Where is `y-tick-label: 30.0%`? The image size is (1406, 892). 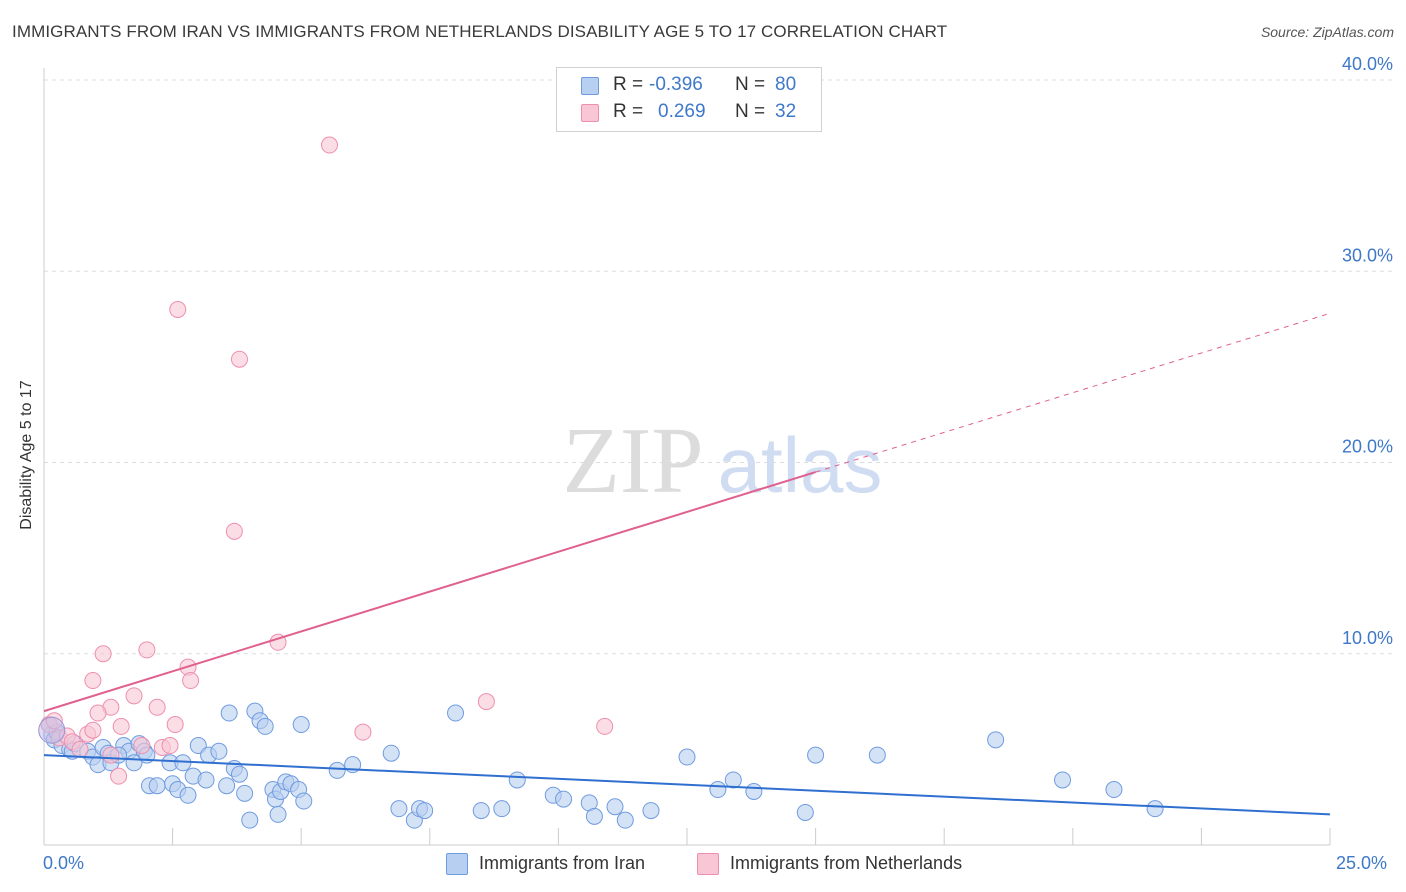
y-tick-label: 30.0% is located at coordinates (1367, 255).